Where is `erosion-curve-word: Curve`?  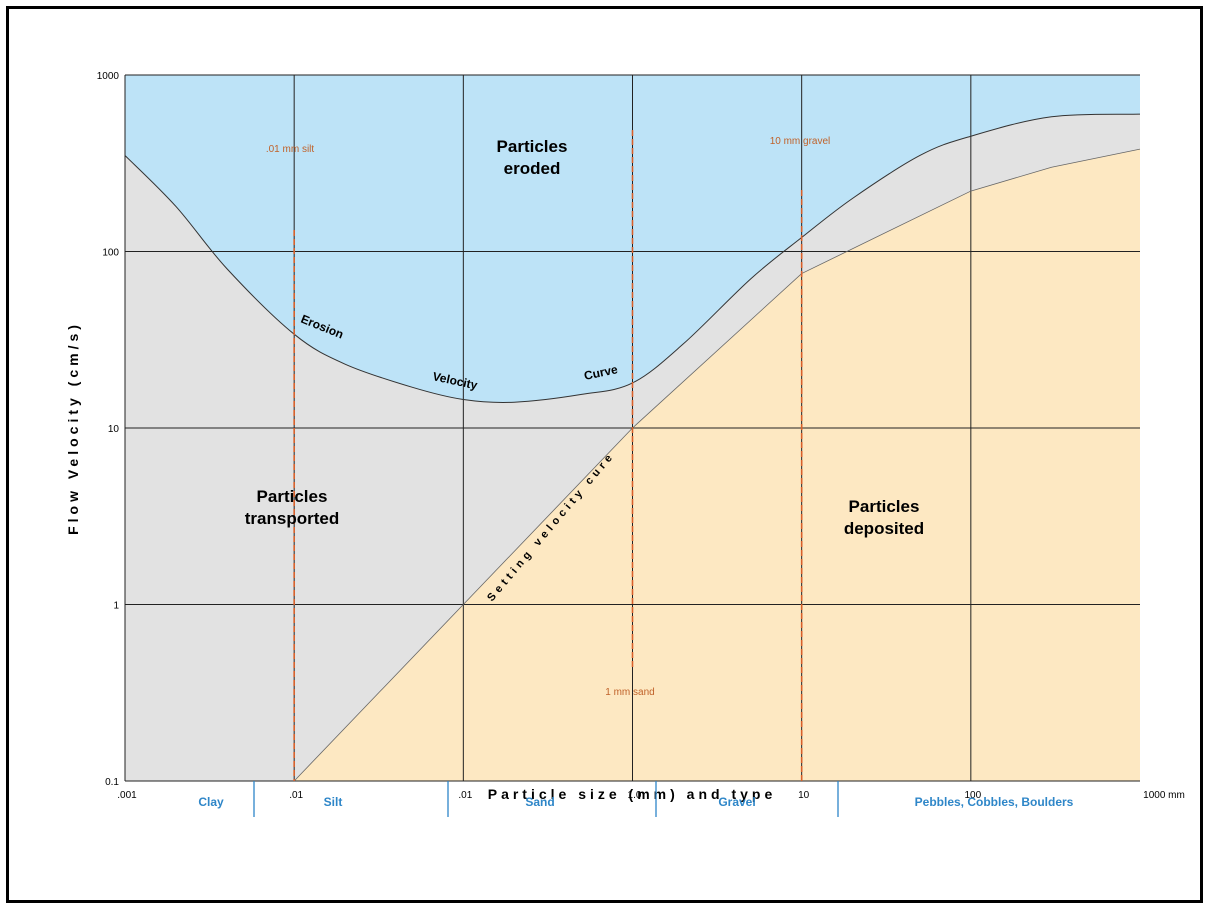 erosion-curve-word: Curve is located at coordinates (601, 372).